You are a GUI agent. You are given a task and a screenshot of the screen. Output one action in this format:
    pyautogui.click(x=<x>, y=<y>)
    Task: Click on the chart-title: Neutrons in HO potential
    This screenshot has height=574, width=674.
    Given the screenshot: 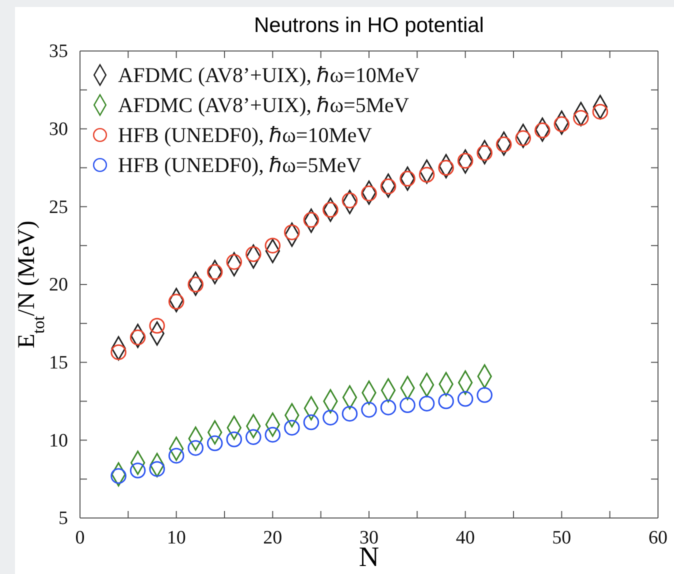 What is the action you would take?
    pyautogui.click(x=369, y=25)
    